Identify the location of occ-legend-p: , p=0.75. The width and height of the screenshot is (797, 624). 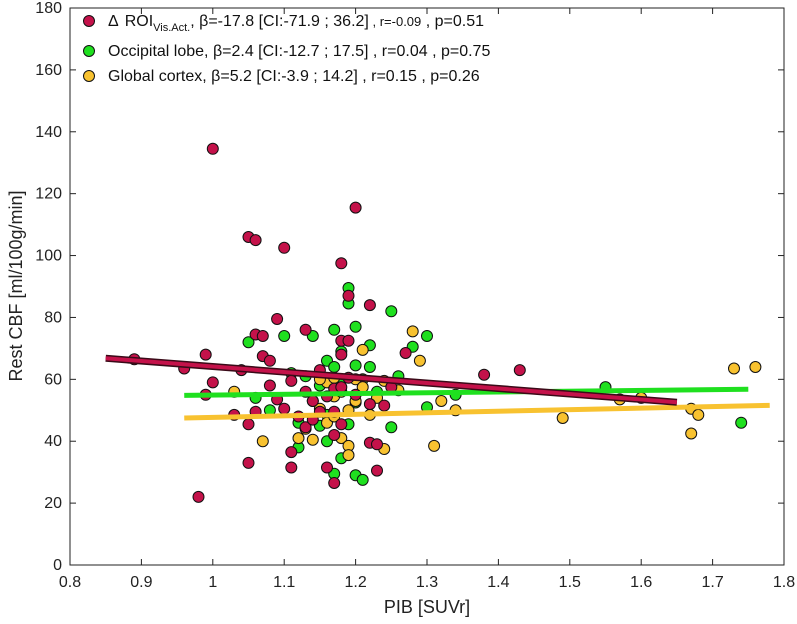
(459, 51).